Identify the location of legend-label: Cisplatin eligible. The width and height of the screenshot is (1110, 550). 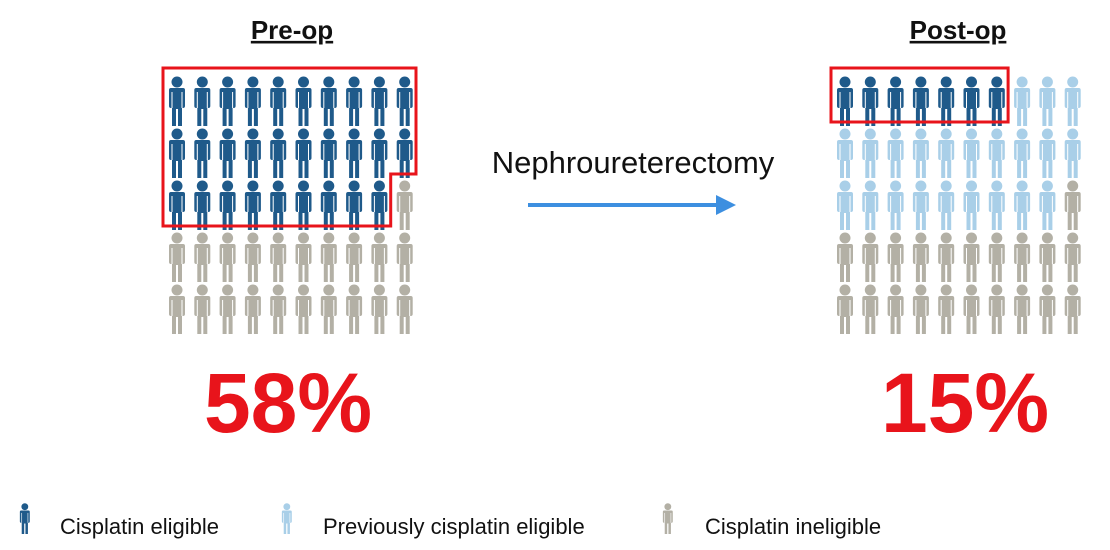
(139, 526).